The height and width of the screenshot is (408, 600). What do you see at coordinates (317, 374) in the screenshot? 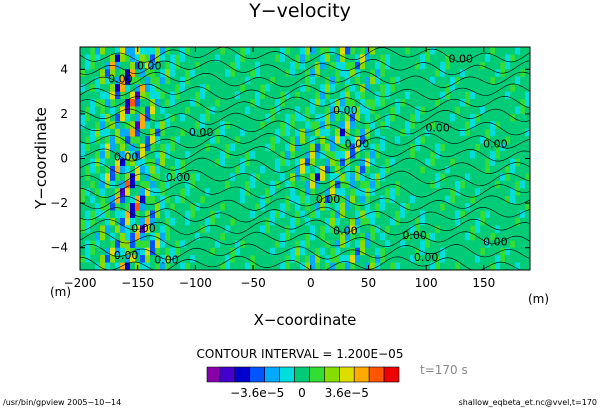
I see `colorbar-swatch` at bounding box center [317, 374].